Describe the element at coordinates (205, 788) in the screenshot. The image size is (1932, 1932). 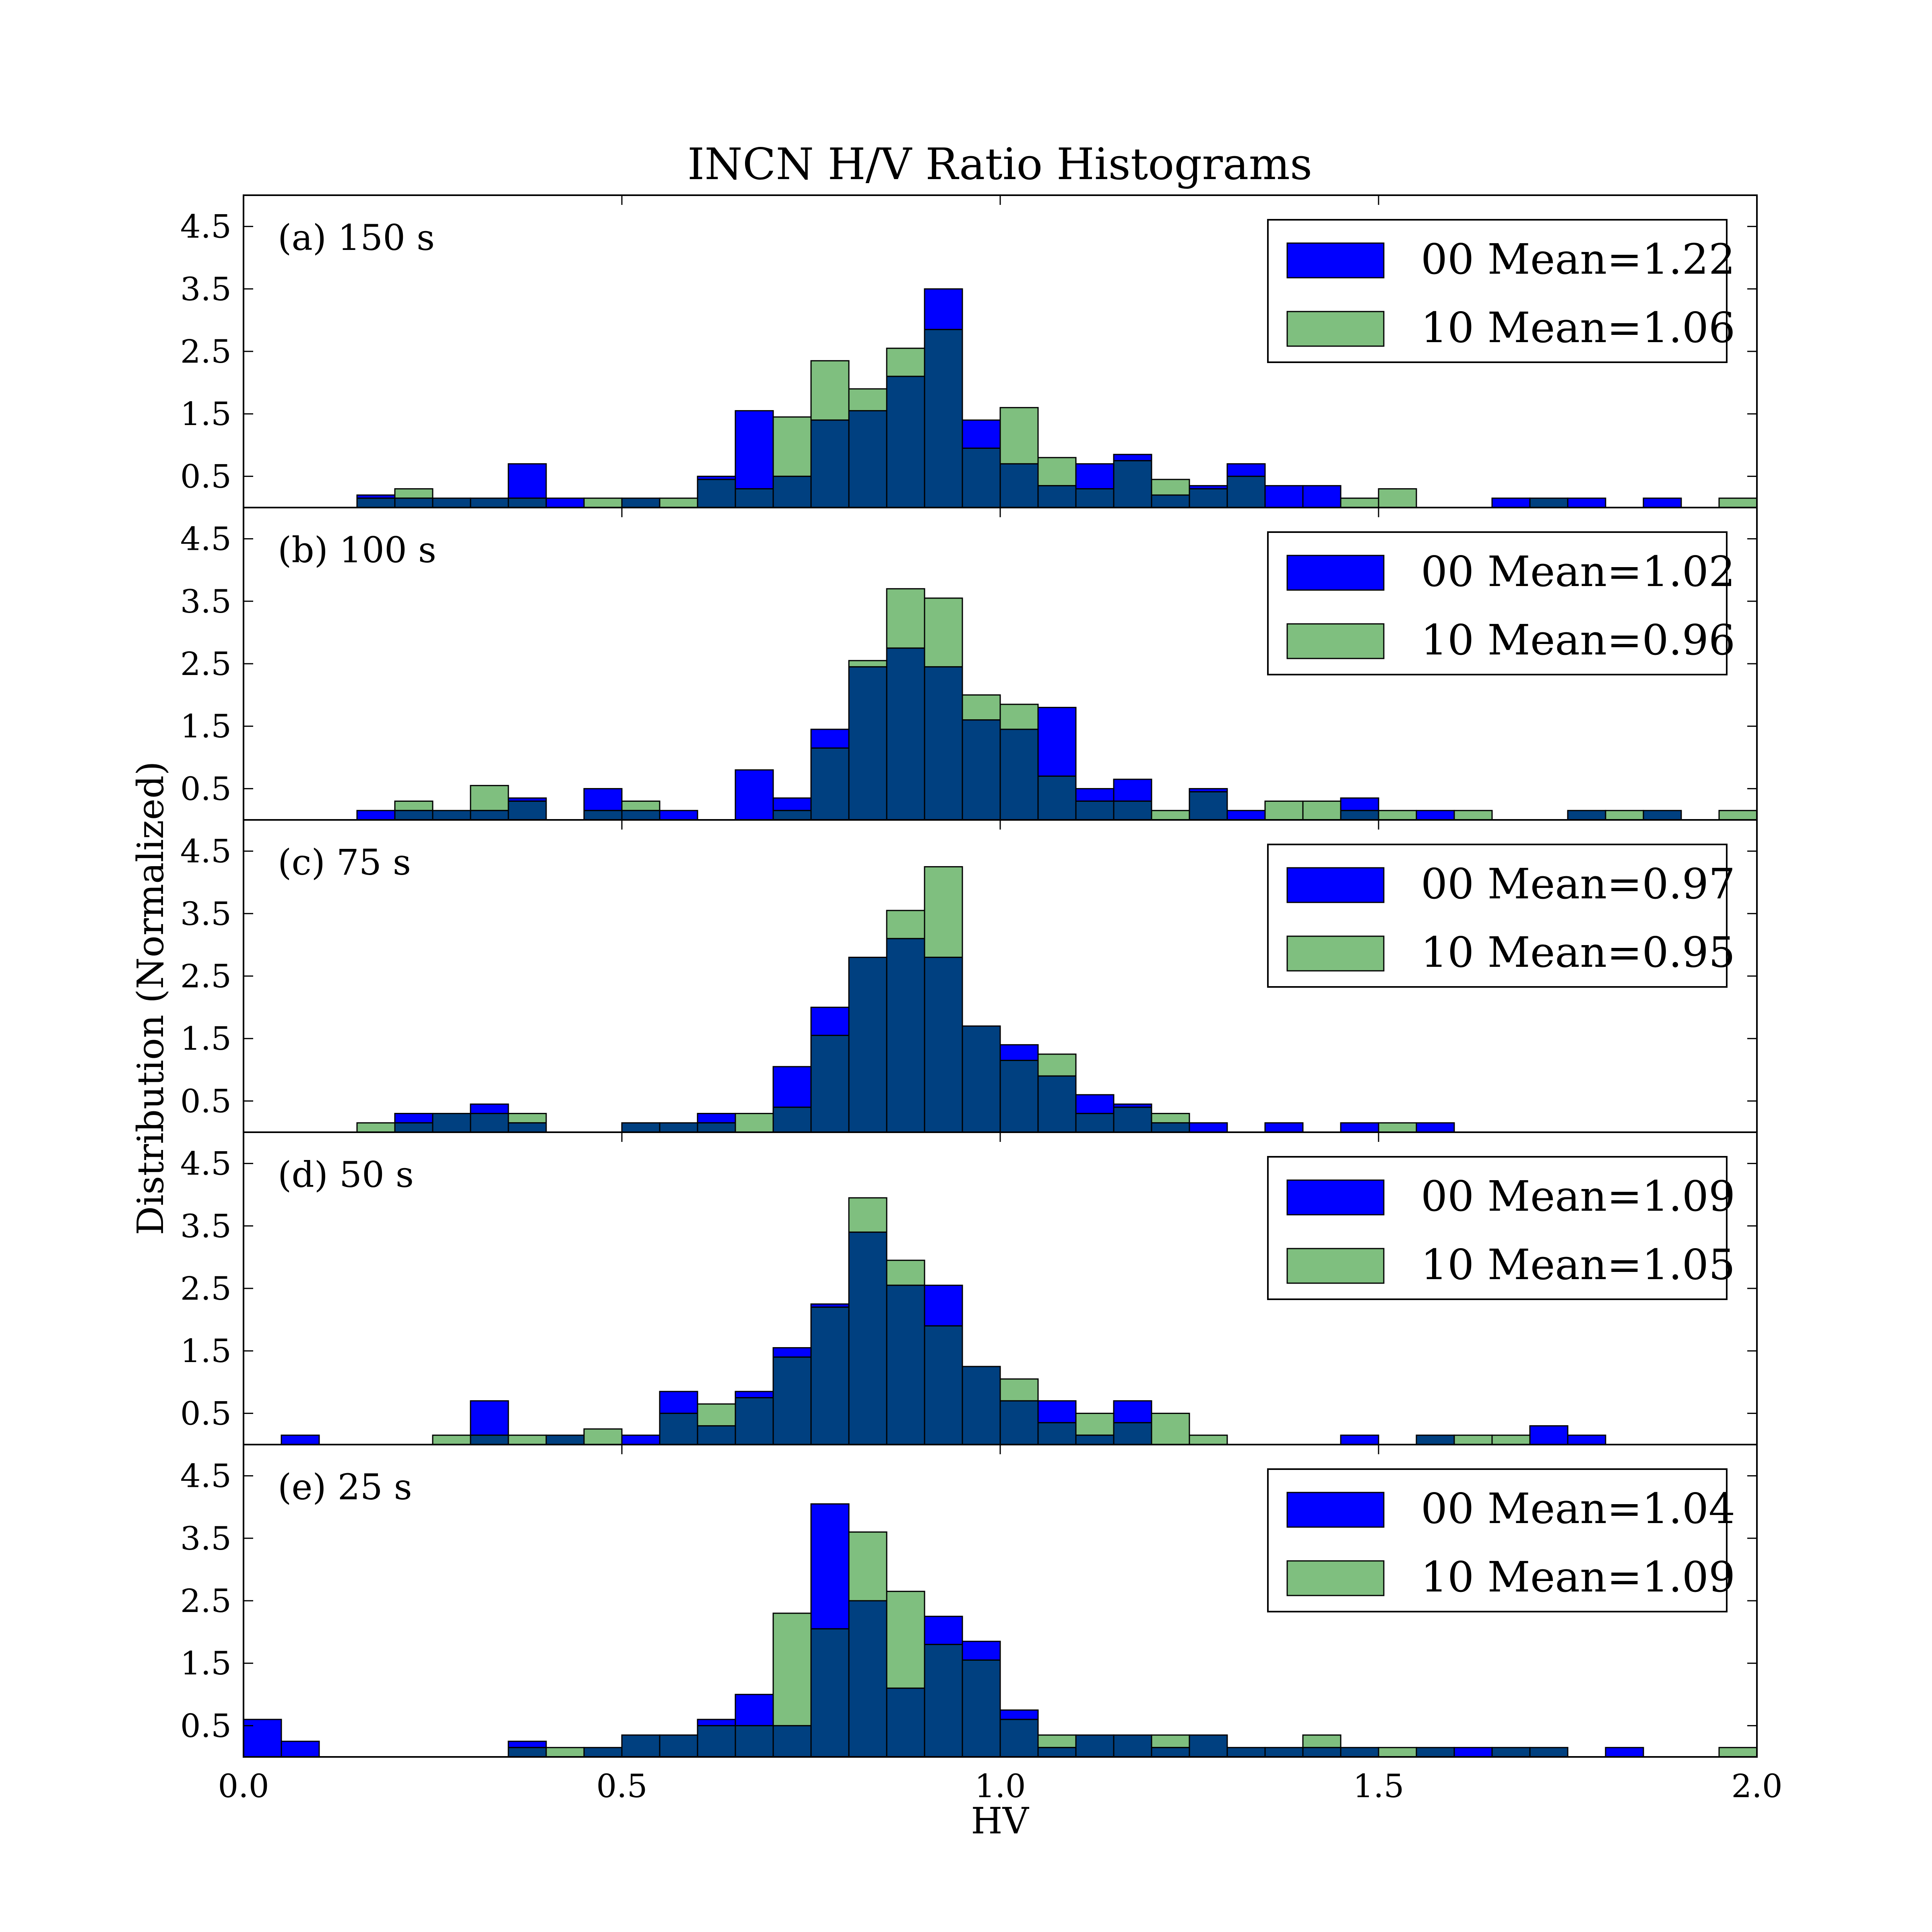
I see `y-tick-label: 0.5` at that location.